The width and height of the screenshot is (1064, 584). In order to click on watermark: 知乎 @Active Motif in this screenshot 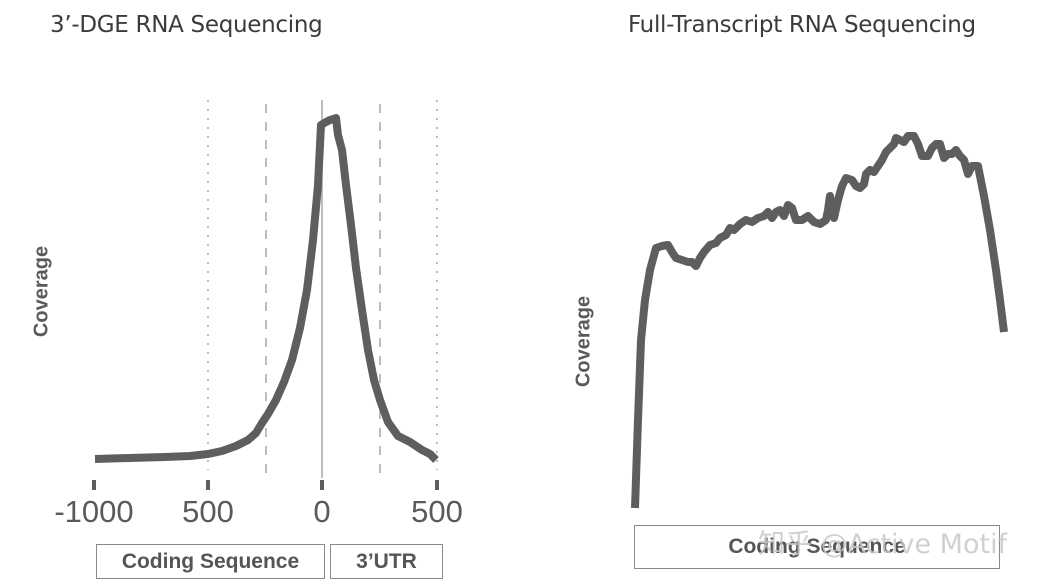, I will do `click(883, 544)`.